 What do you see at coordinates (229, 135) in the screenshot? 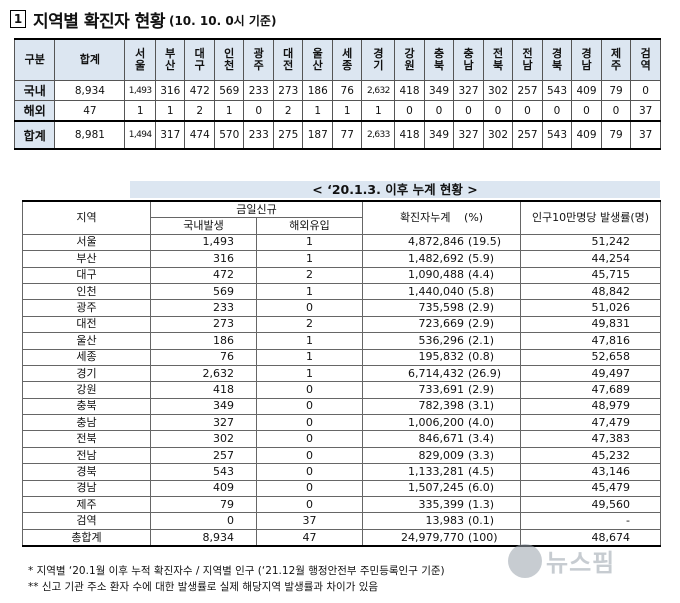
I see `cell-value: 570` at bounding box center [229, 135].